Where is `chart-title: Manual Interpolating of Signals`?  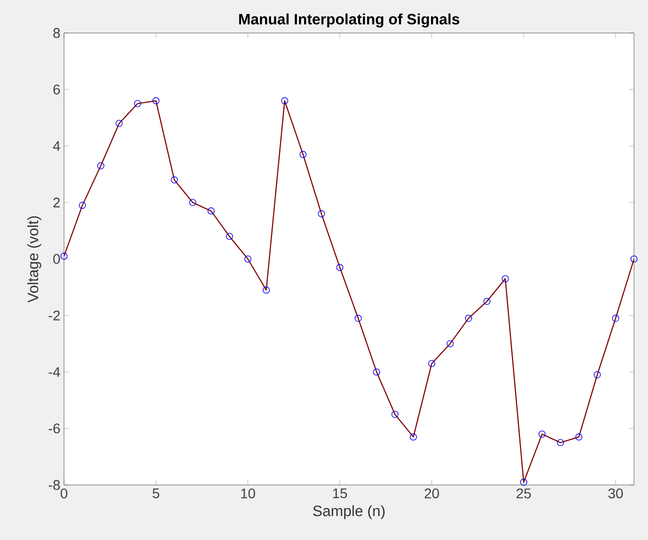 chart-title: Manual Interpolating of Signals is located at coordinates (349, 21).